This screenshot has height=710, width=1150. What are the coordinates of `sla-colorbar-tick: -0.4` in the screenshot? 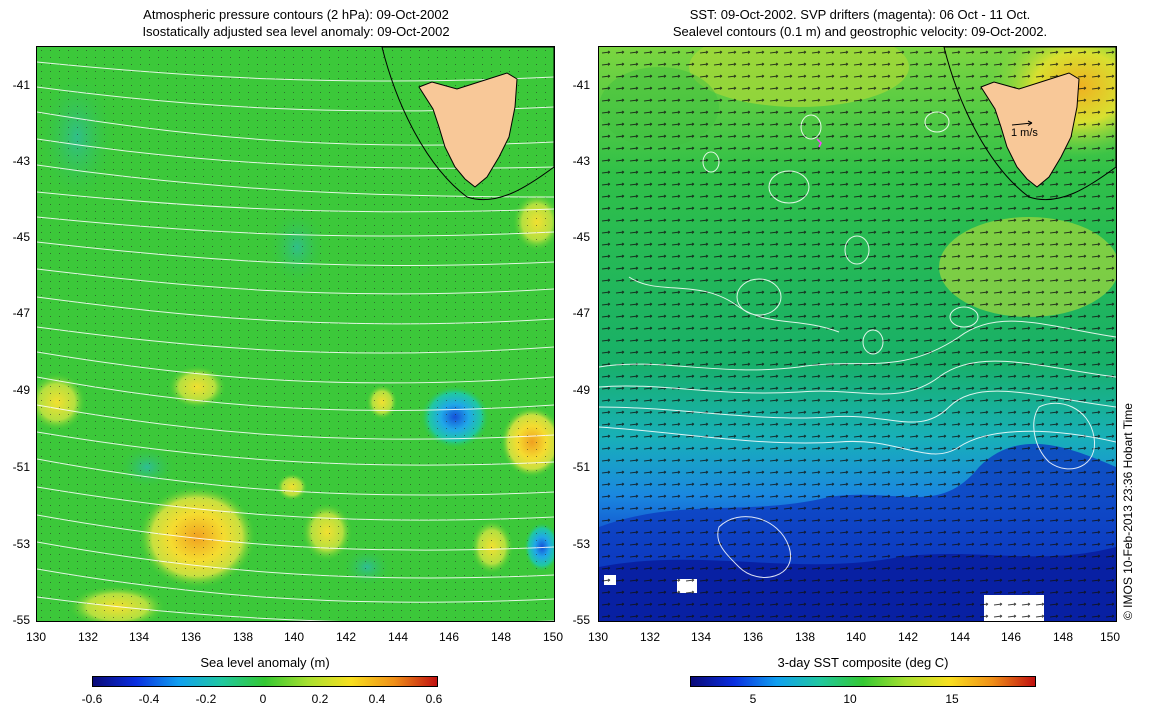 It's located at (149, 699).